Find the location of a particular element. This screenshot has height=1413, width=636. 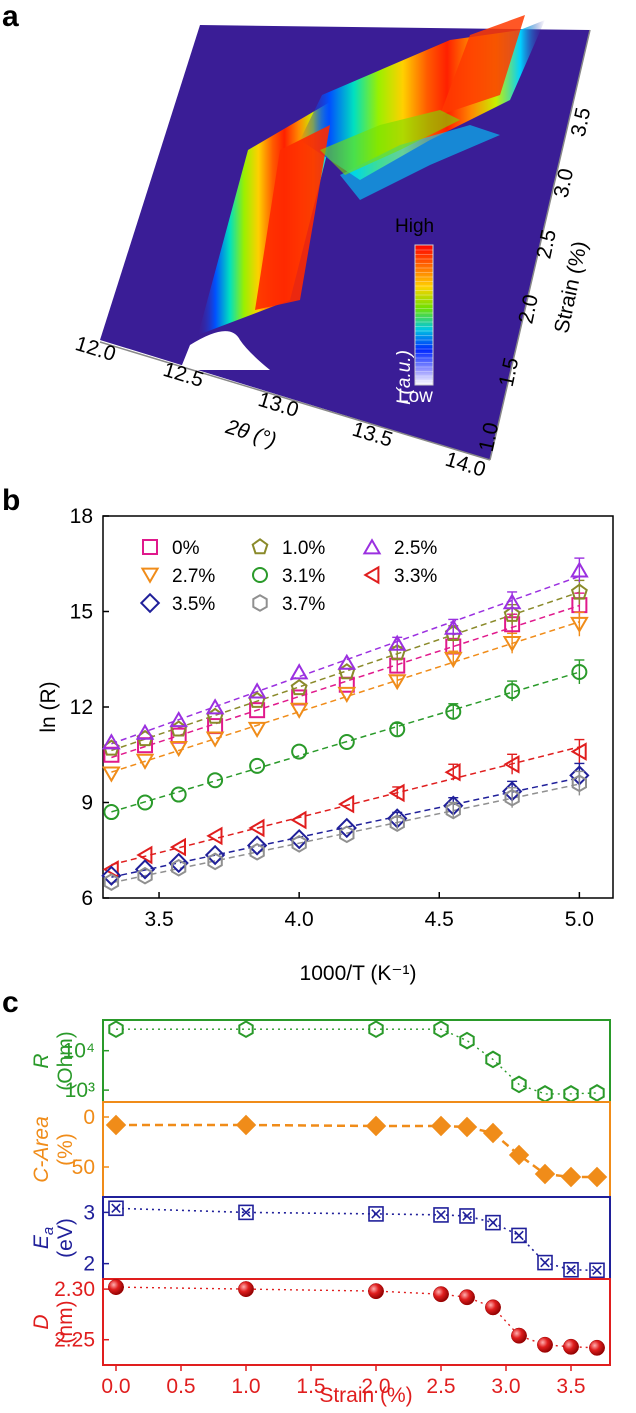

y-tick-label: 18 is located at coordinates (81, 516).